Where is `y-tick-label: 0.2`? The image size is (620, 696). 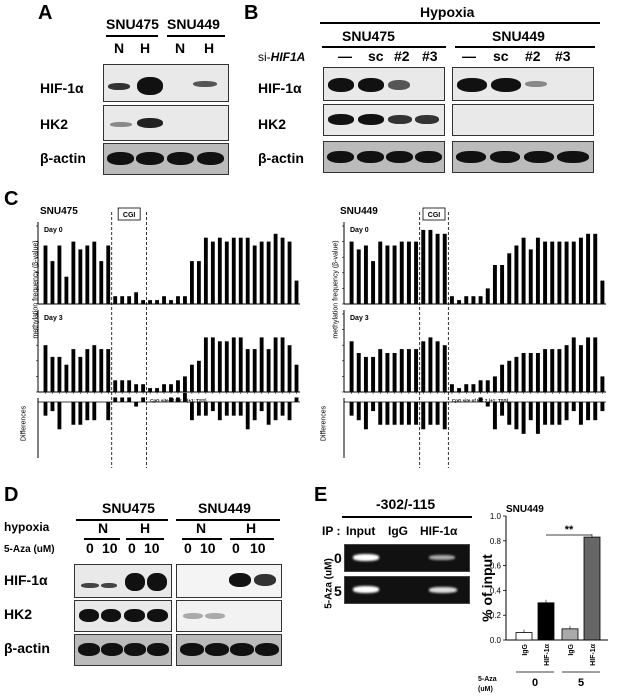
y-tick-label: 0.2 is located at coordinates (496, 615).